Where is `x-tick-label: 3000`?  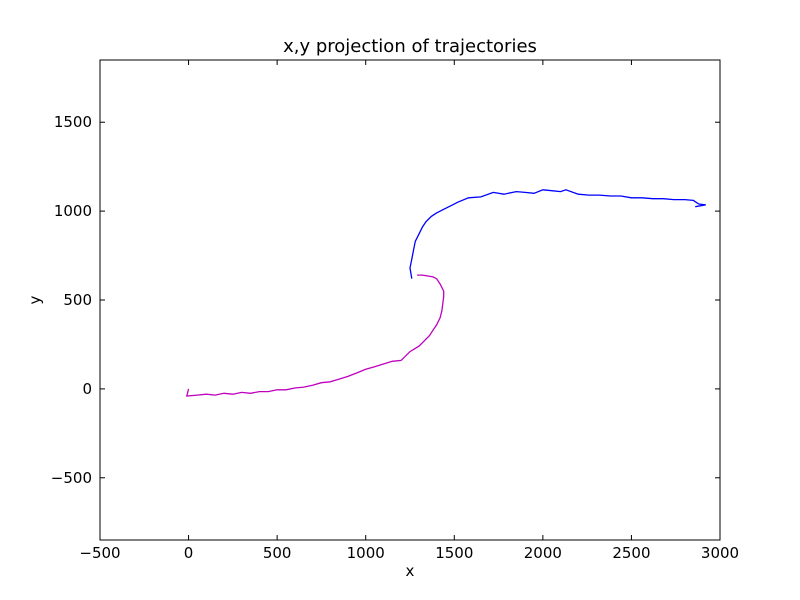 x-tick-label: 3000 is located at coordinates (720, 553).